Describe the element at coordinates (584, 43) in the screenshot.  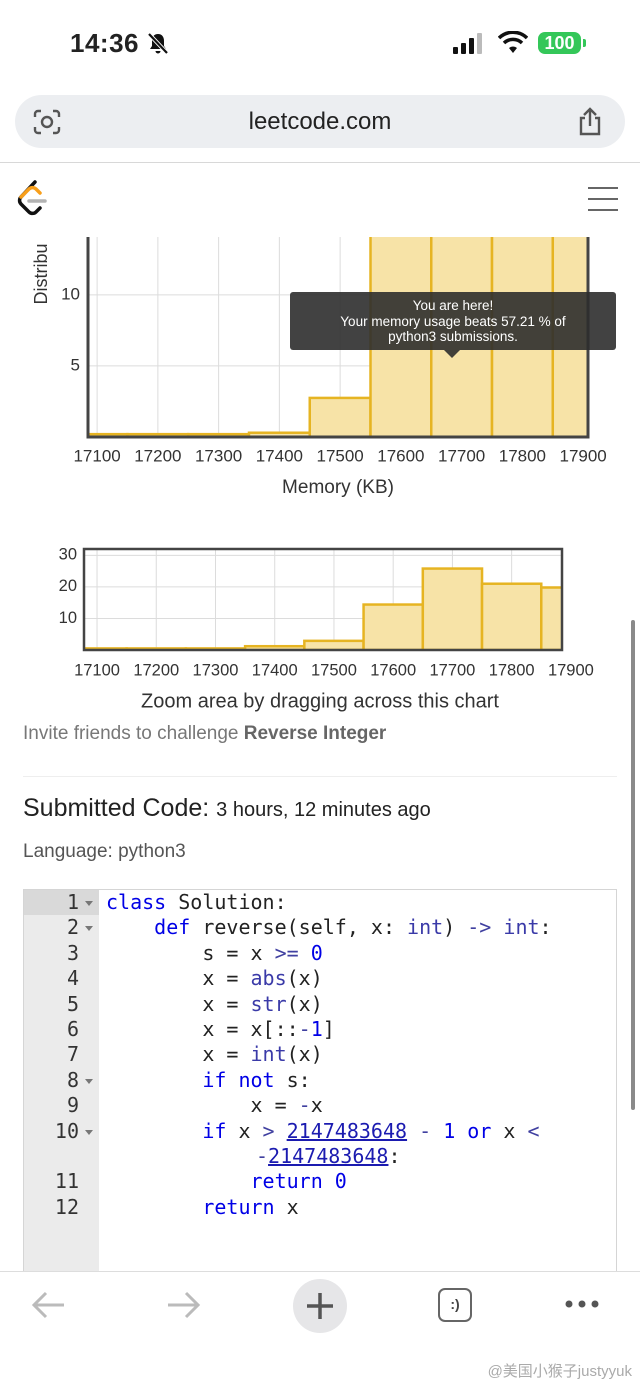
I see `battery-tip` at that location.